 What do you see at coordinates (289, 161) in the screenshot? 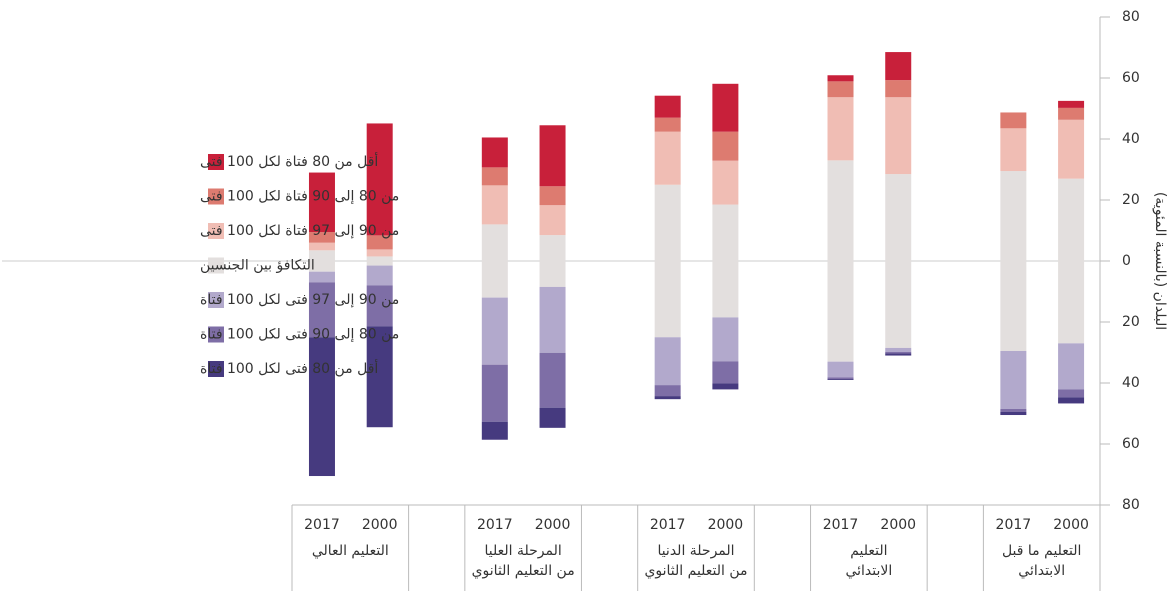
I see `legend-label: أقل من 80 فتاة لكل 100 فتى` at bounding box center [289, 161].